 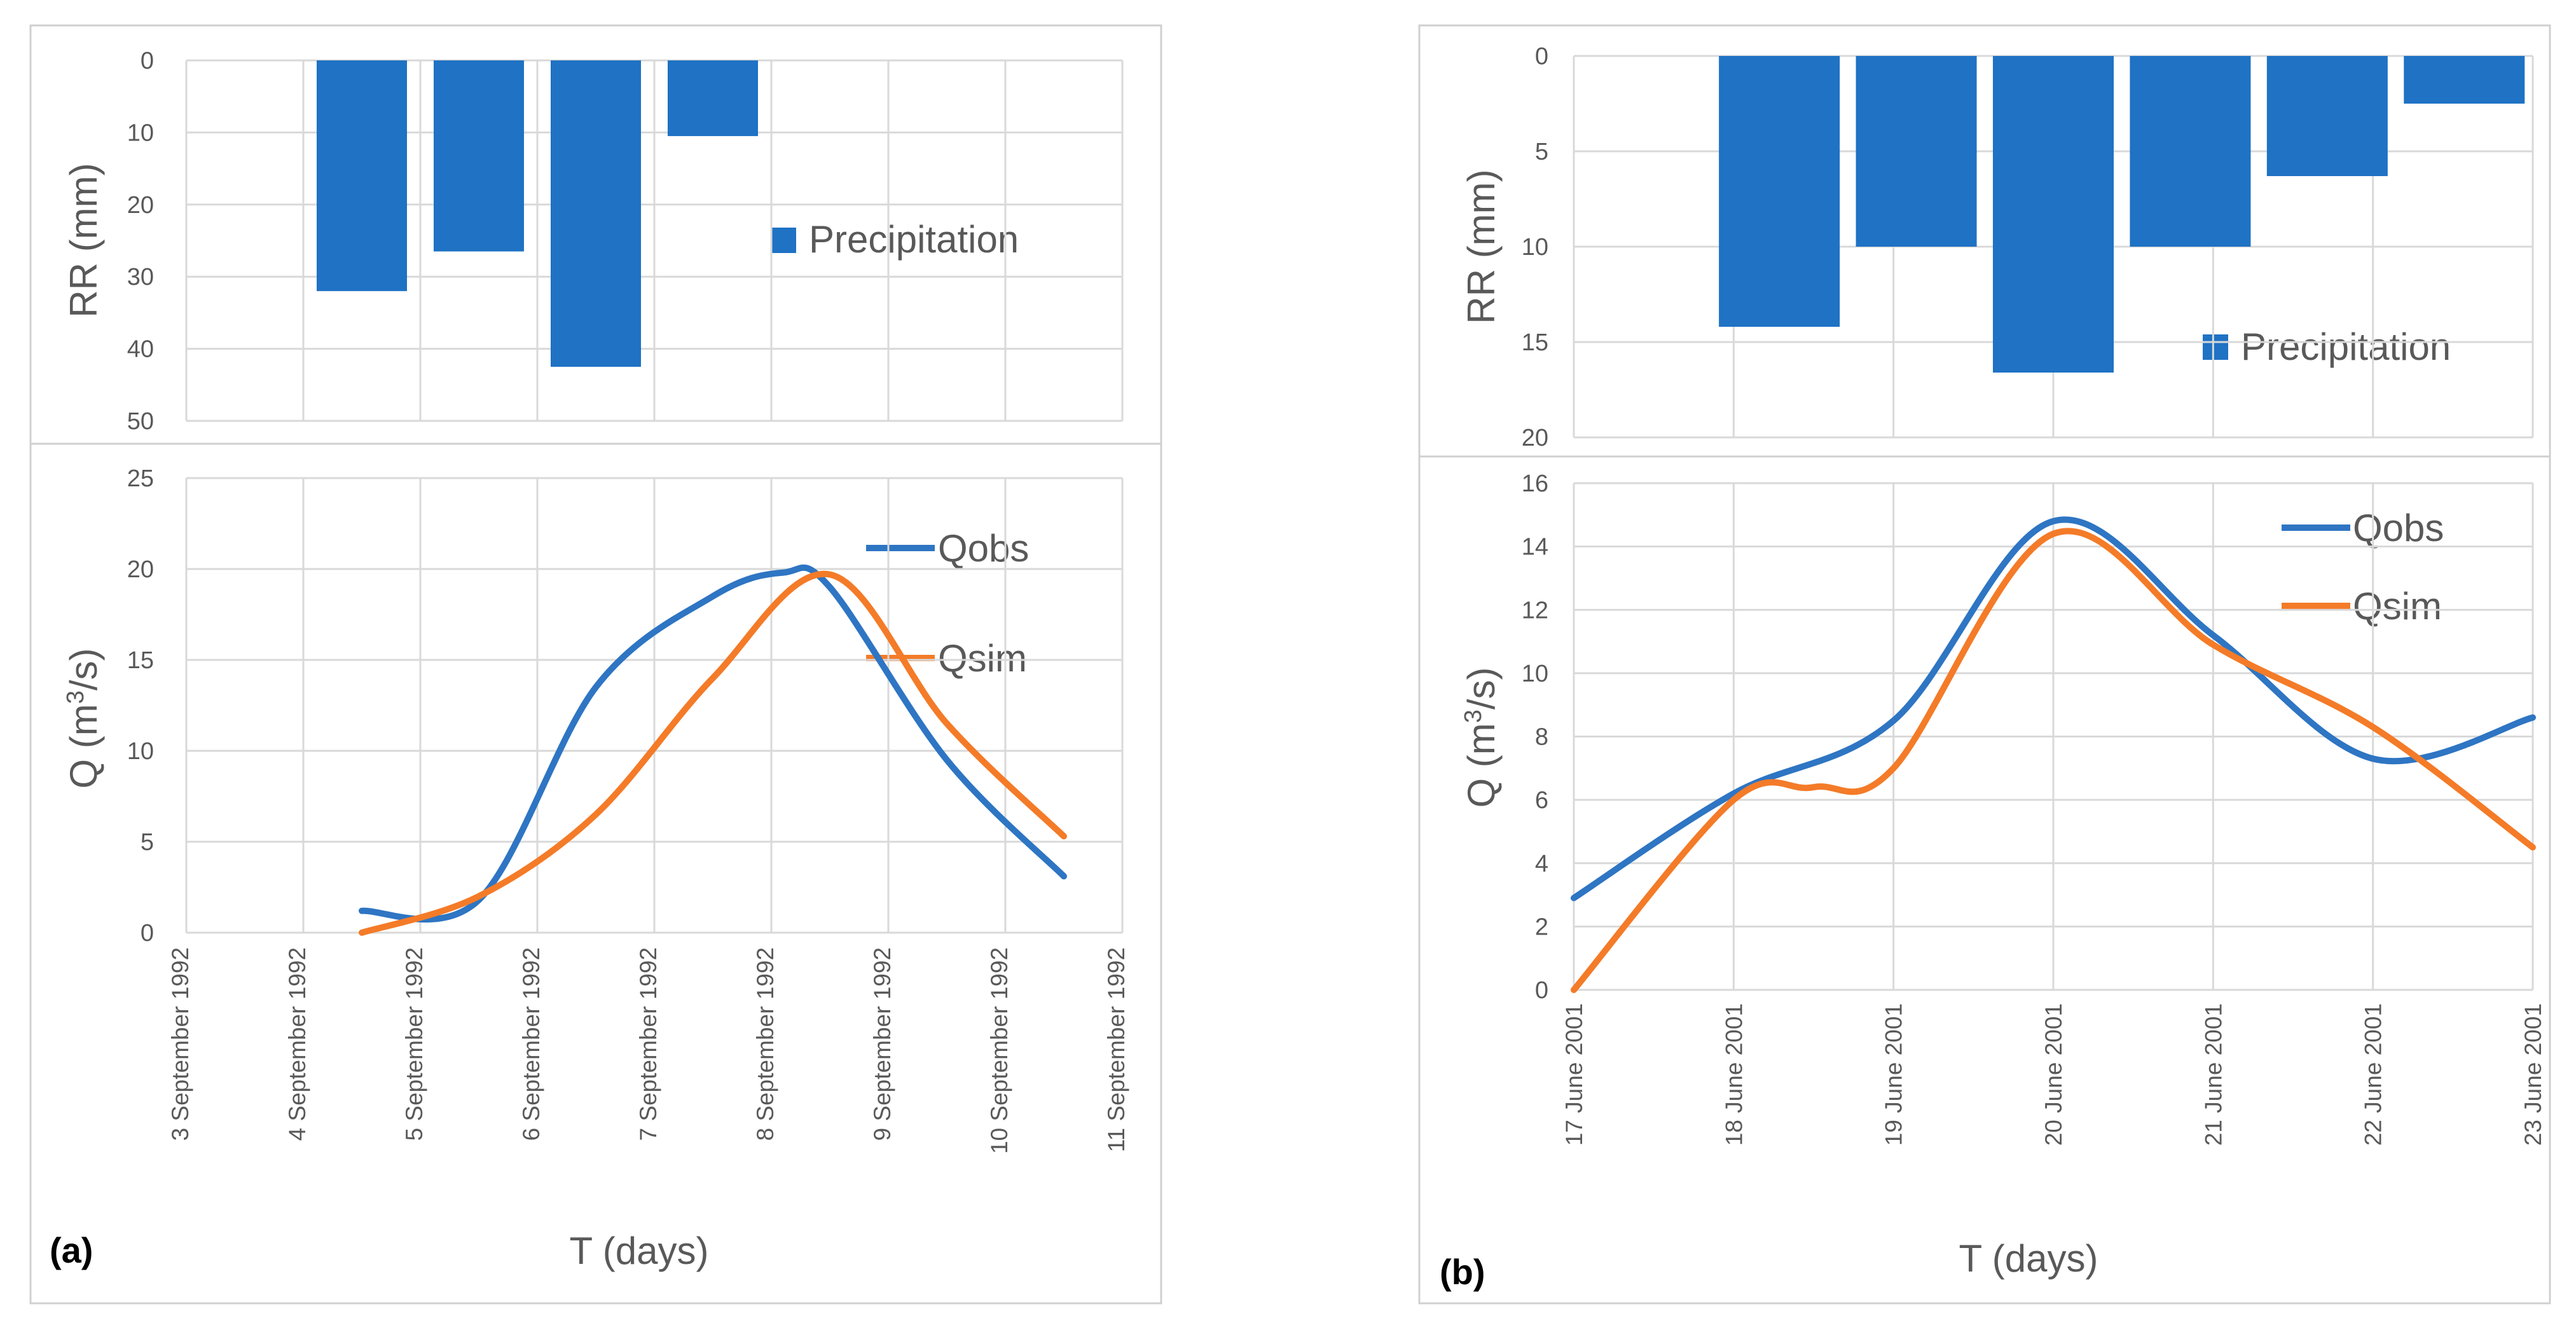 What do you see at coordinates (2397, 606) in the screenshot?
I see `panel-b-legend-qsim-label: Qsim` at bounding box center [2397, 606].